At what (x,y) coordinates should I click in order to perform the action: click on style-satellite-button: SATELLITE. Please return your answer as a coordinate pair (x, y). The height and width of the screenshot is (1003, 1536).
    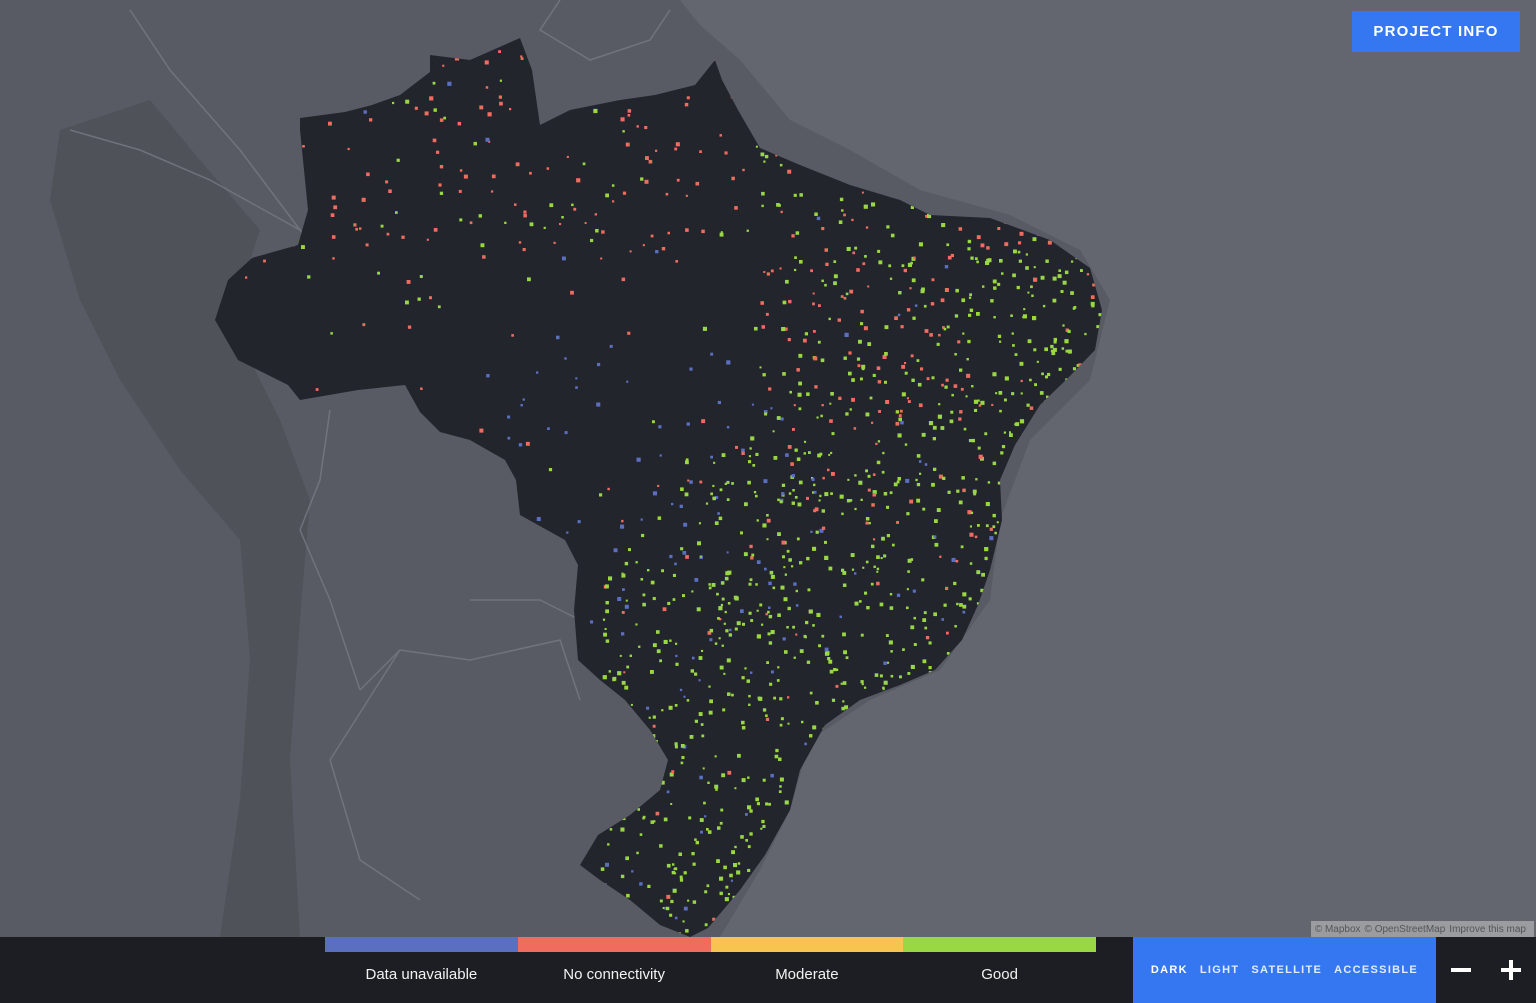
    Looking at the image, I should click on (1287, 970).